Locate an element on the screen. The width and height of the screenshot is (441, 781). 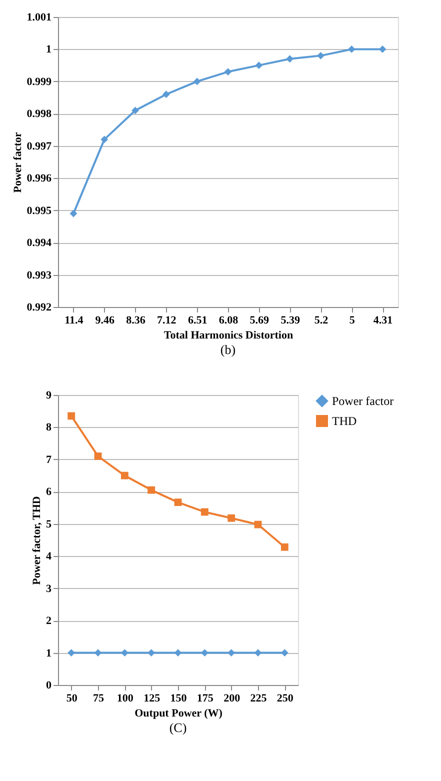
legend-label: THD is located at coordinates (344, 421).